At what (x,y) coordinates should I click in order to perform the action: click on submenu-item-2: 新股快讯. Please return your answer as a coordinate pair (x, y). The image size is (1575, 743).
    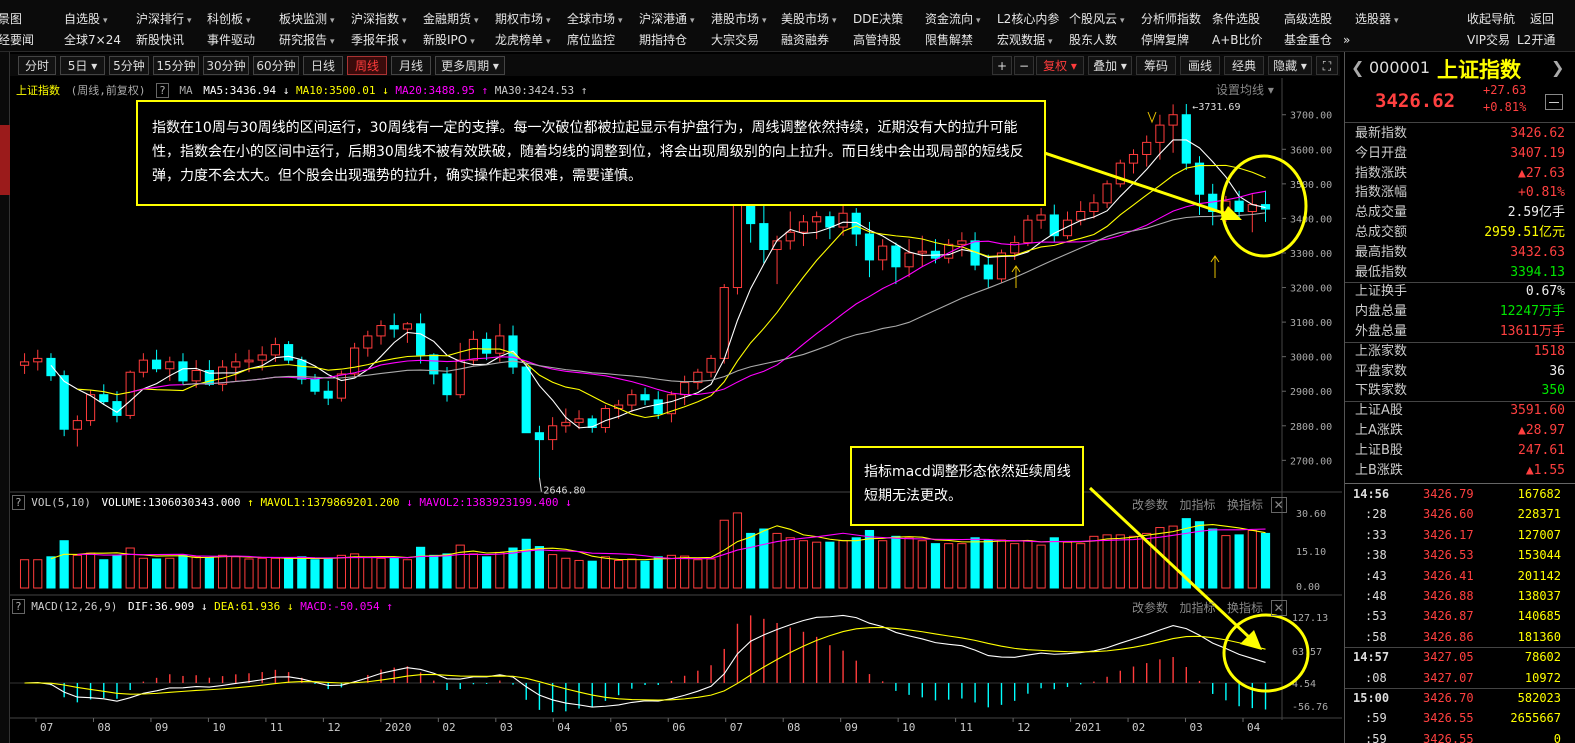
    Looking at the image, I should click on (160, 40).